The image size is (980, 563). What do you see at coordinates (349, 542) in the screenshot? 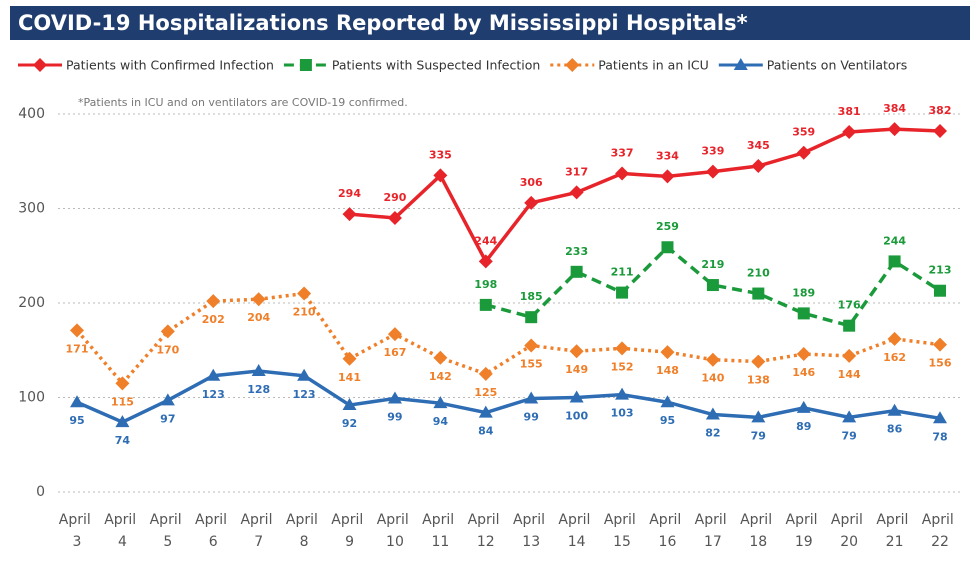
I see `x-tick-line: 9` at bounding box center [349, 542].